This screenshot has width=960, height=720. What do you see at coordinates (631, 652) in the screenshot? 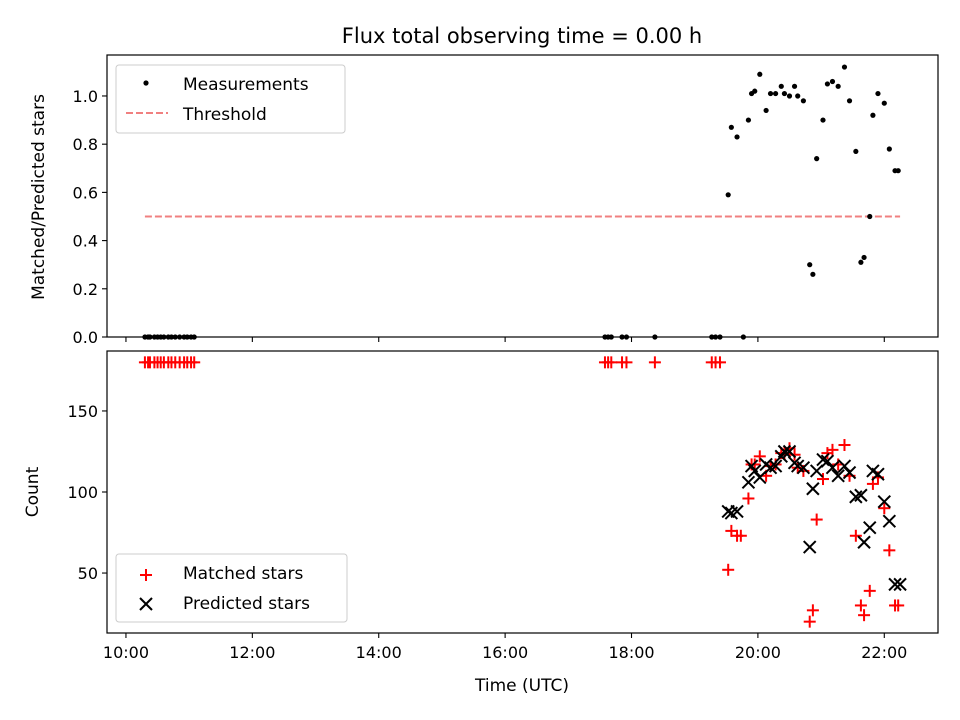
I see `x-tick-label: 18:00` at bounding box center [631, 652].